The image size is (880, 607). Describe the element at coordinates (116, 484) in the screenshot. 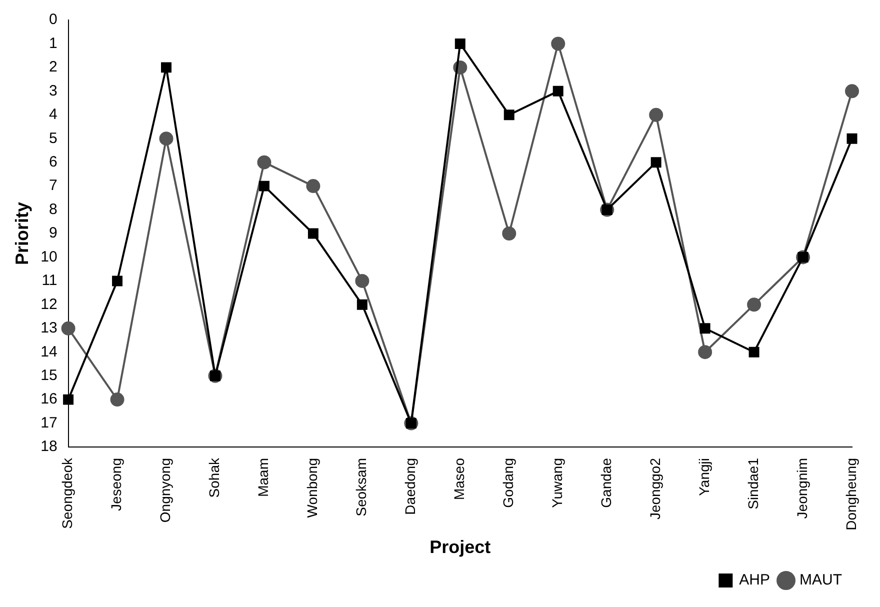

I see `x-tick-label: Jeseong` at that location.